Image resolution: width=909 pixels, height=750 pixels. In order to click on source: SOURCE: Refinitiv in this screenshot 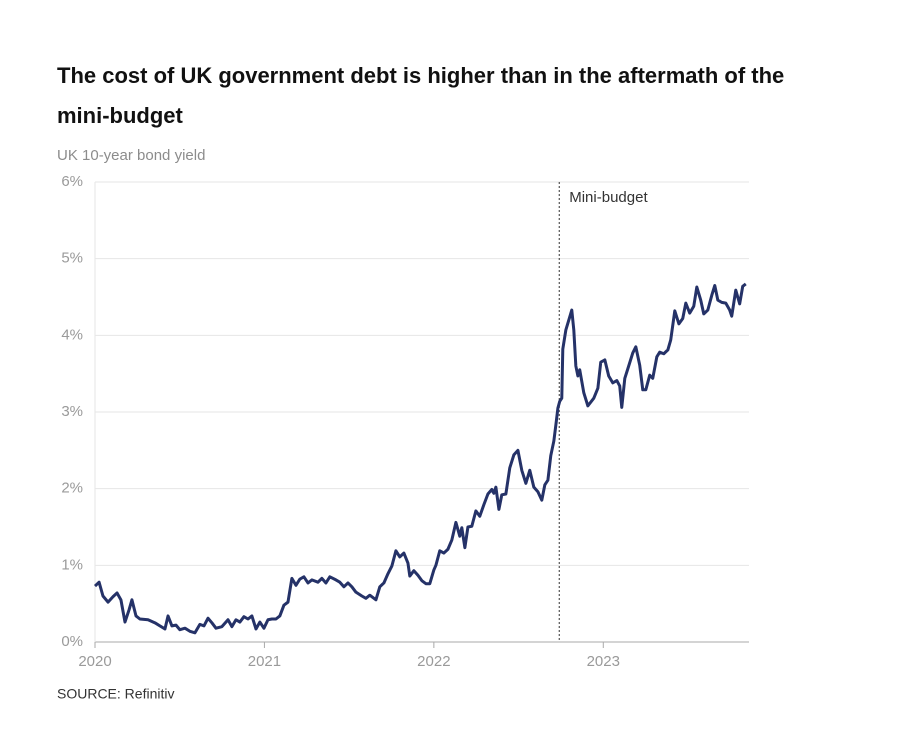, I will do `click(115, 694)`.